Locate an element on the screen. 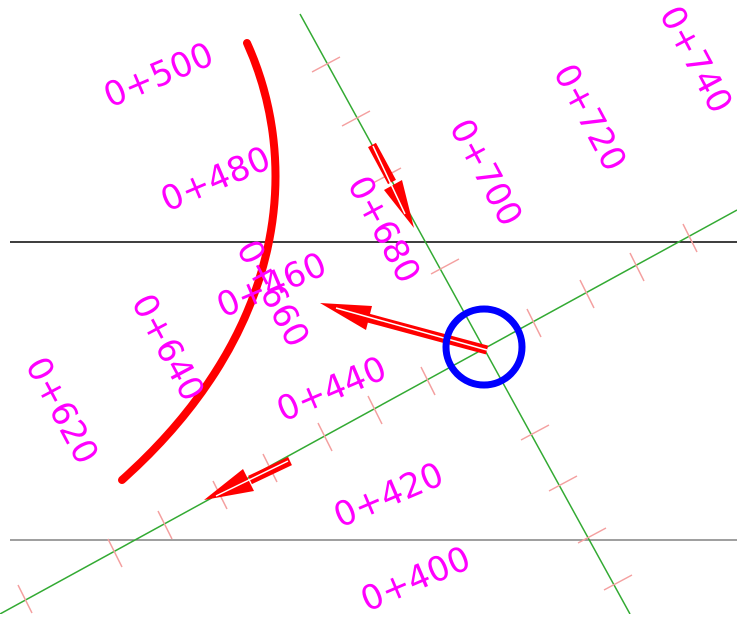 The height and width of the screenshot is (619, 737). station-label: 0+680 is located at coordinates (383, 229).